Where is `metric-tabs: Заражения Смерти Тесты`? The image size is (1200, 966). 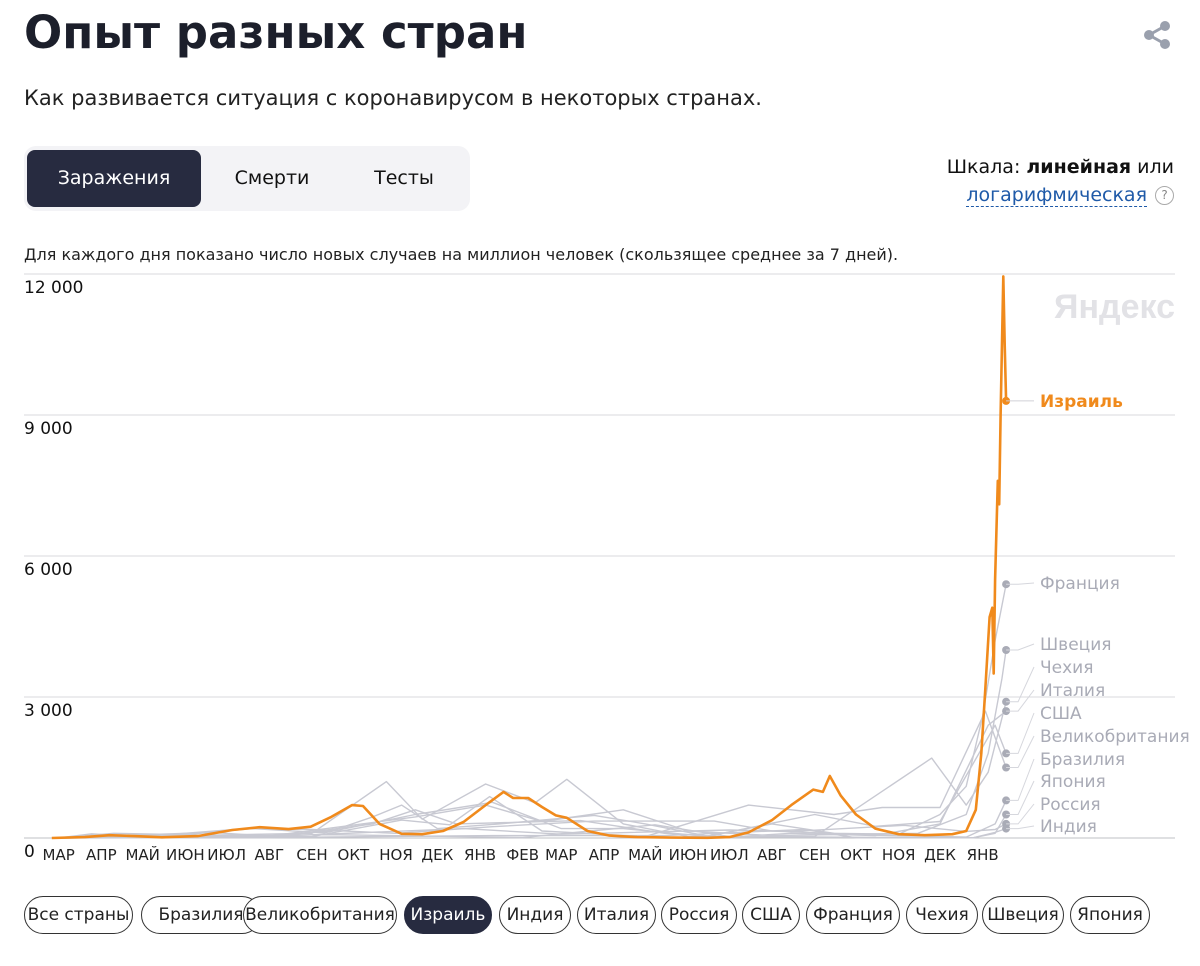 metric-tabs: Заражения Смерти Тесты is located at coordinates (247, 178).